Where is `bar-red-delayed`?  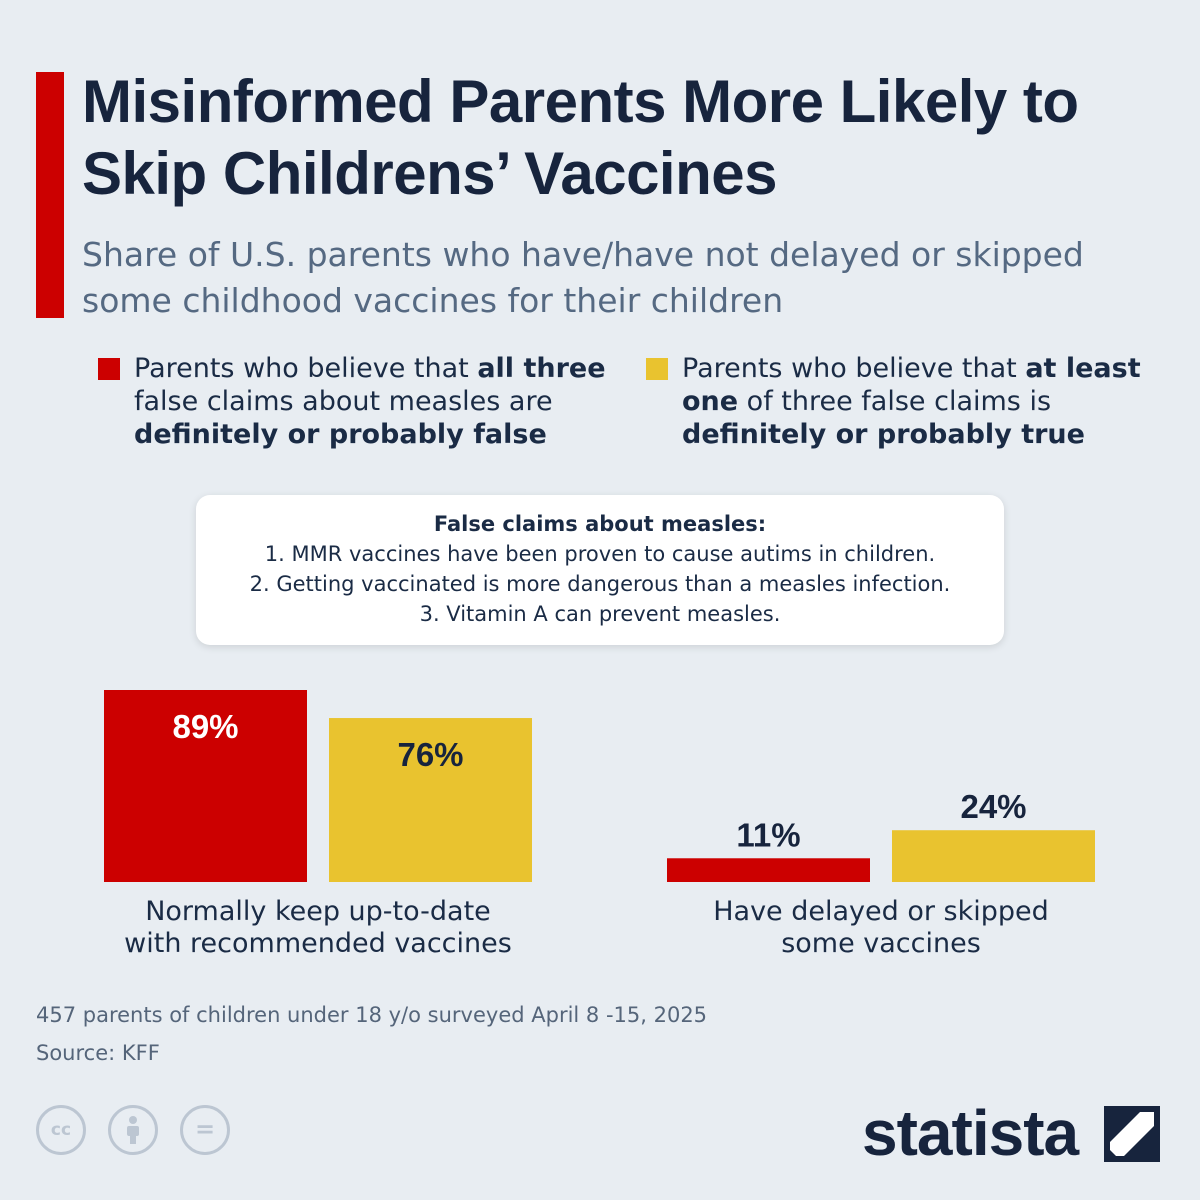 bar-red-delayed is located at coordinates (768, 870).